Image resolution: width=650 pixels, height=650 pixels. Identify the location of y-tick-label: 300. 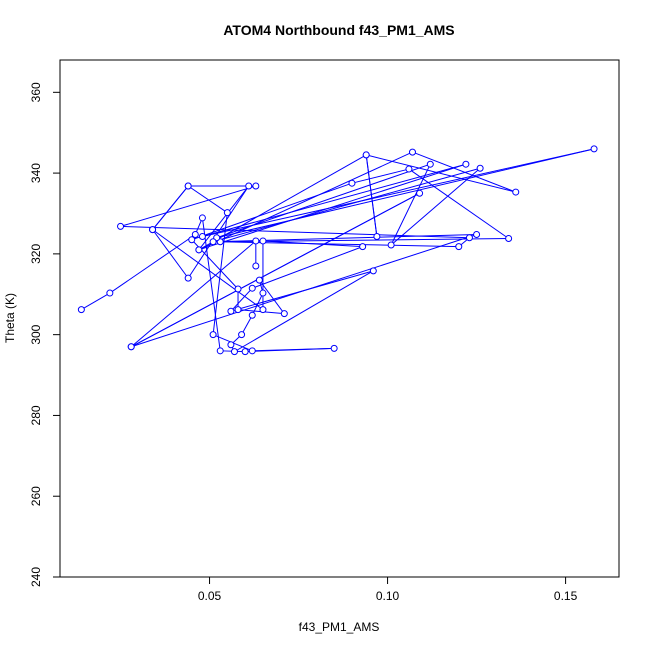
(36, 334).